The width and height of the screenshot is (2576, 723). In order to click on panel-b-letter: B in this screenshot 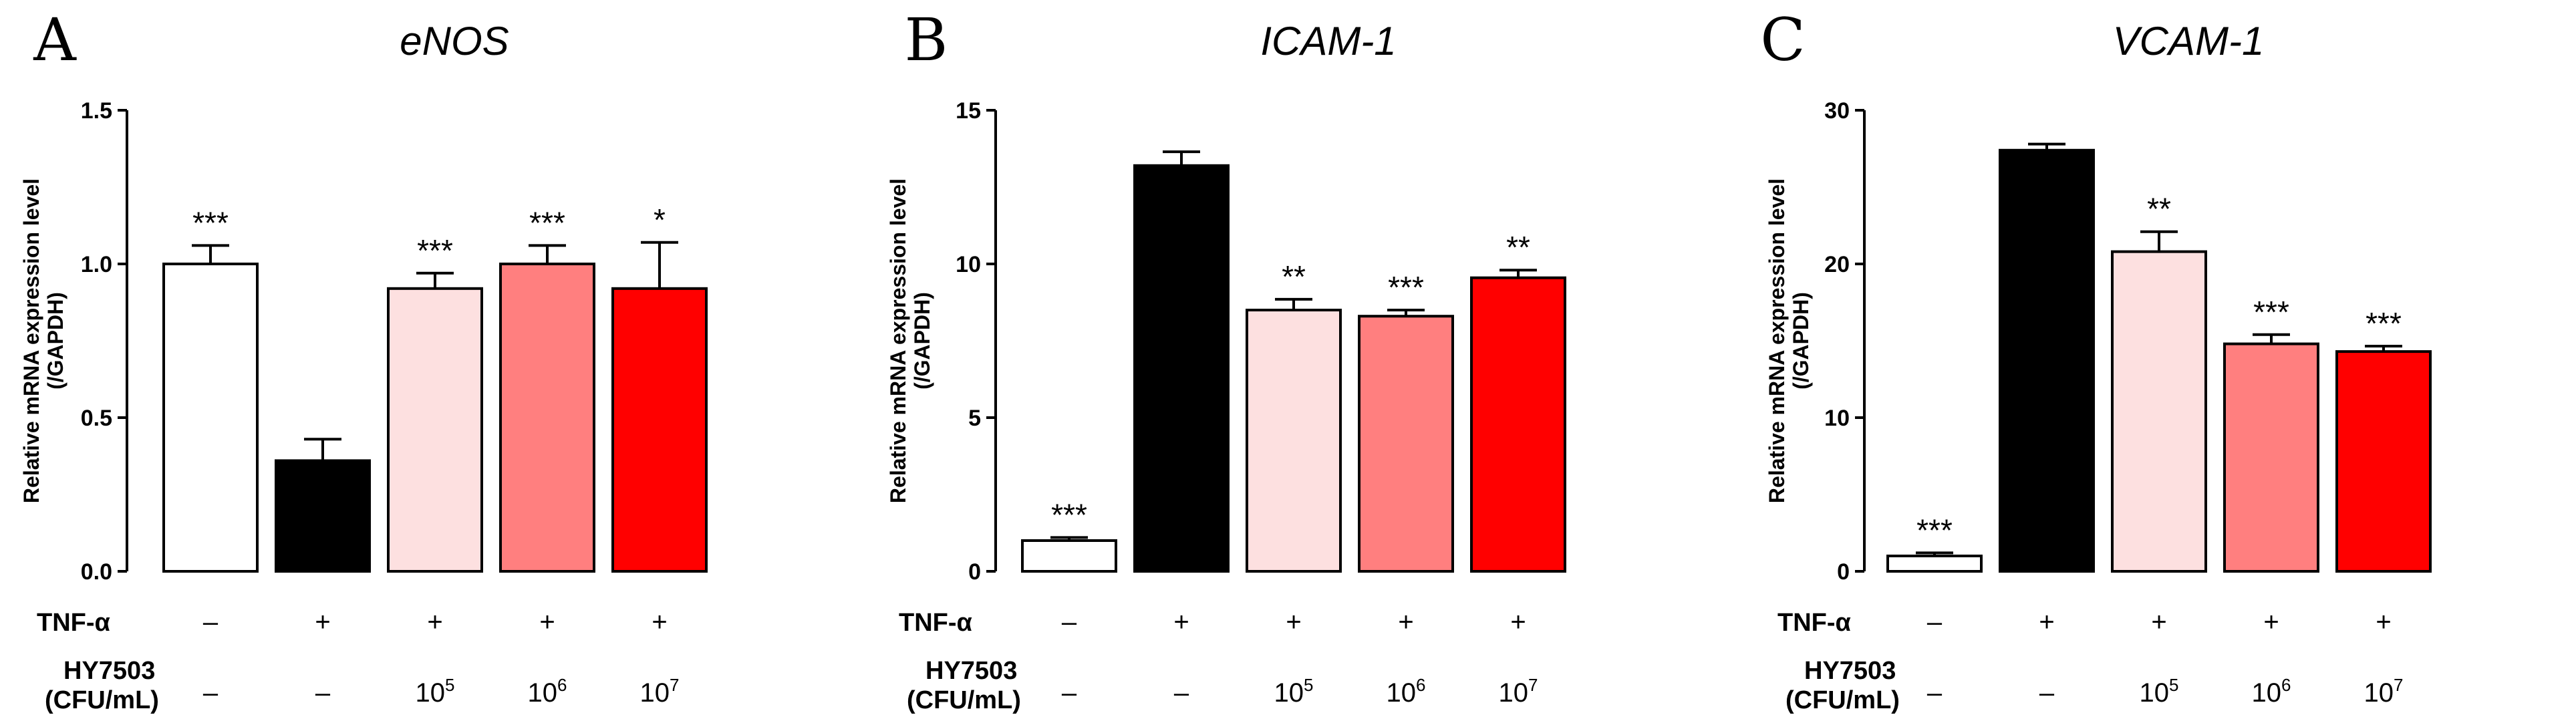, I will do `click(926, 39)`.